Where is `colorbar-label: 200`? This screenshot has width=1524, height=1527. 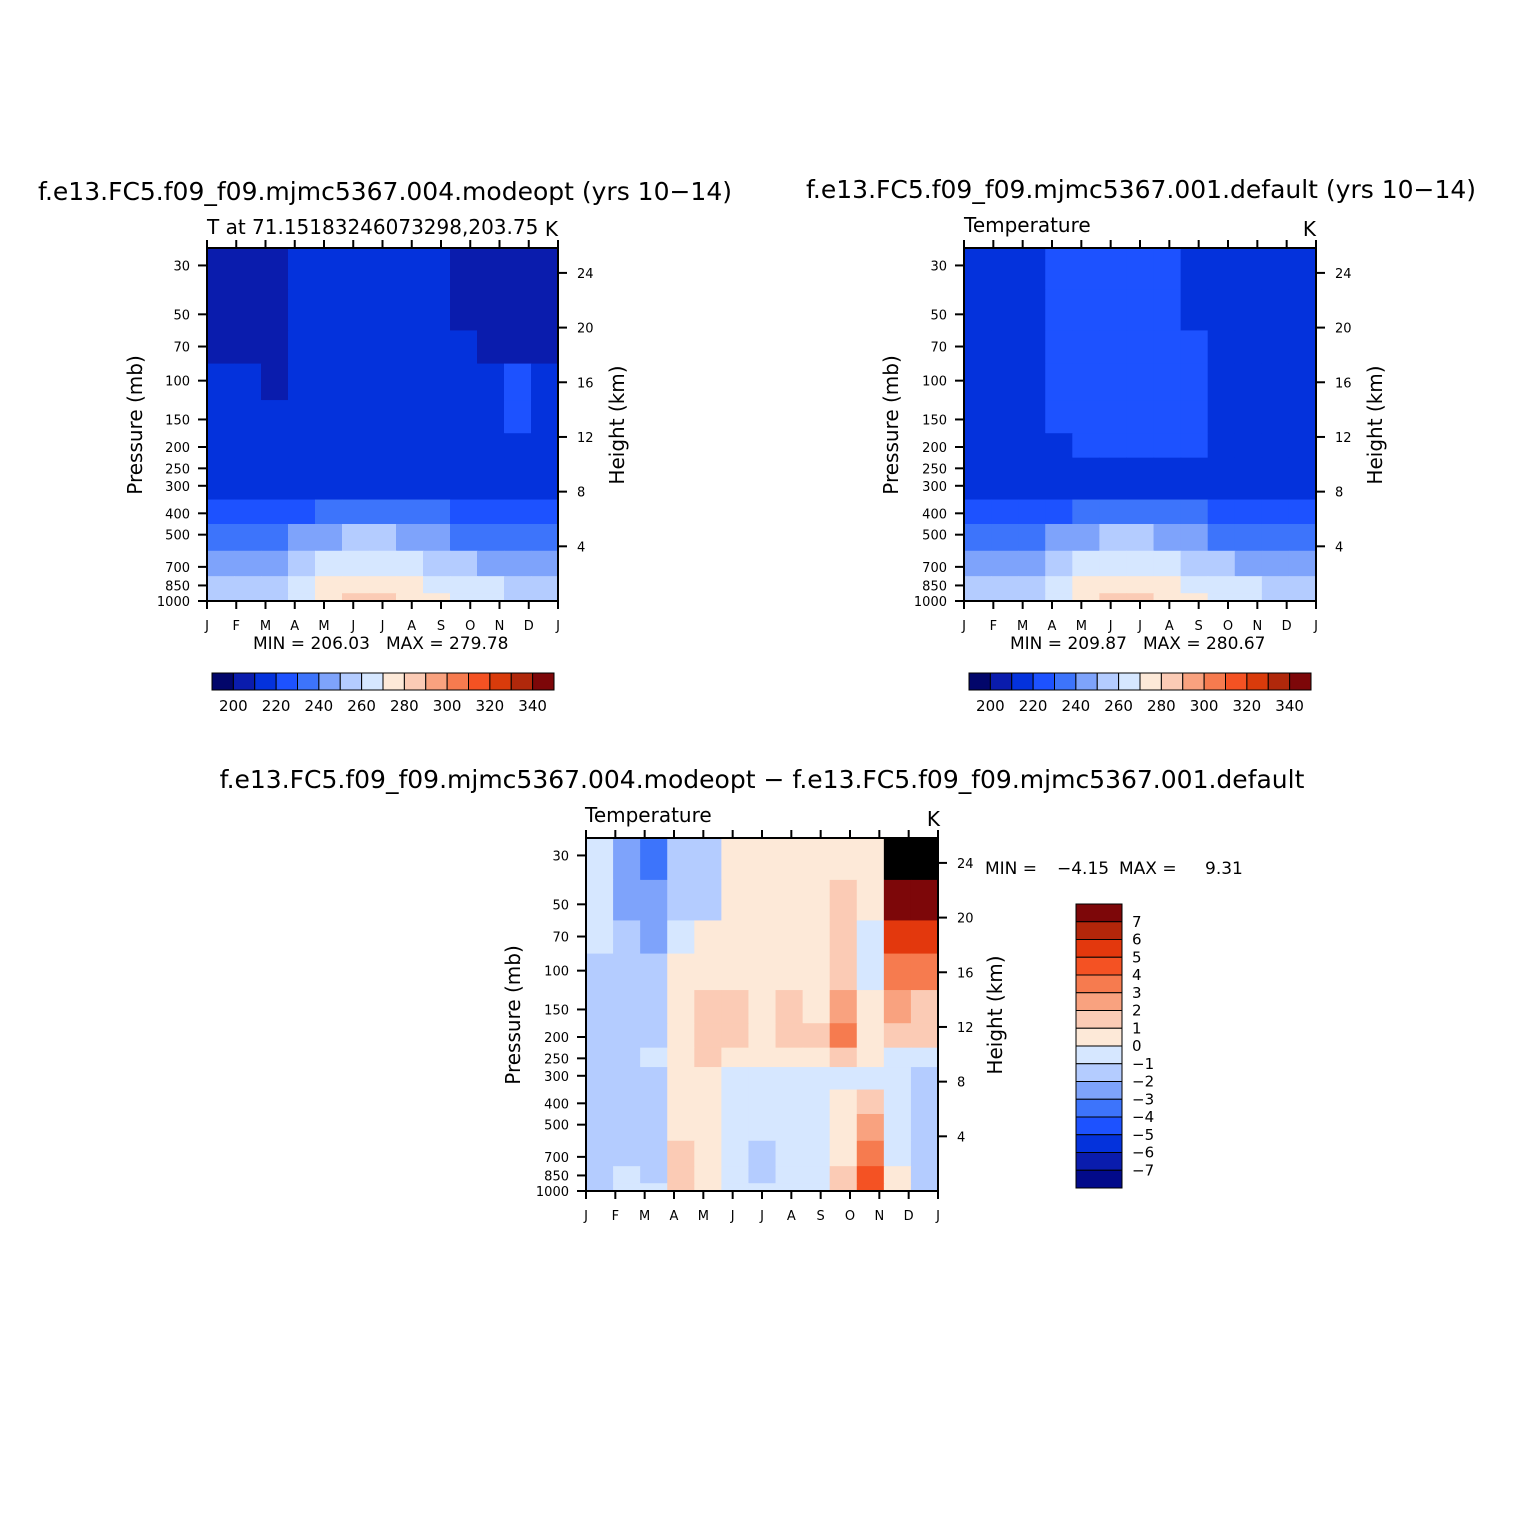
colorbar-label: 200 is located at coordinates (990, 706).